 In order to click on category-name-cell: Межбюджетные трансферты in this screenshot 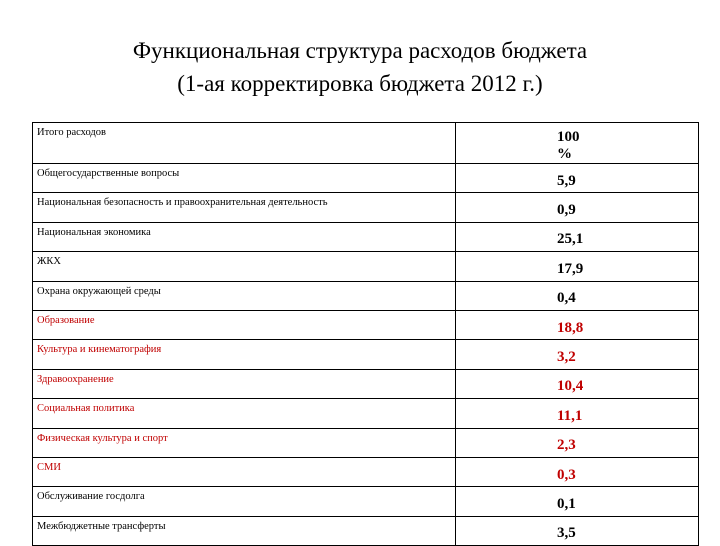, I will do `click(244, 530)`.